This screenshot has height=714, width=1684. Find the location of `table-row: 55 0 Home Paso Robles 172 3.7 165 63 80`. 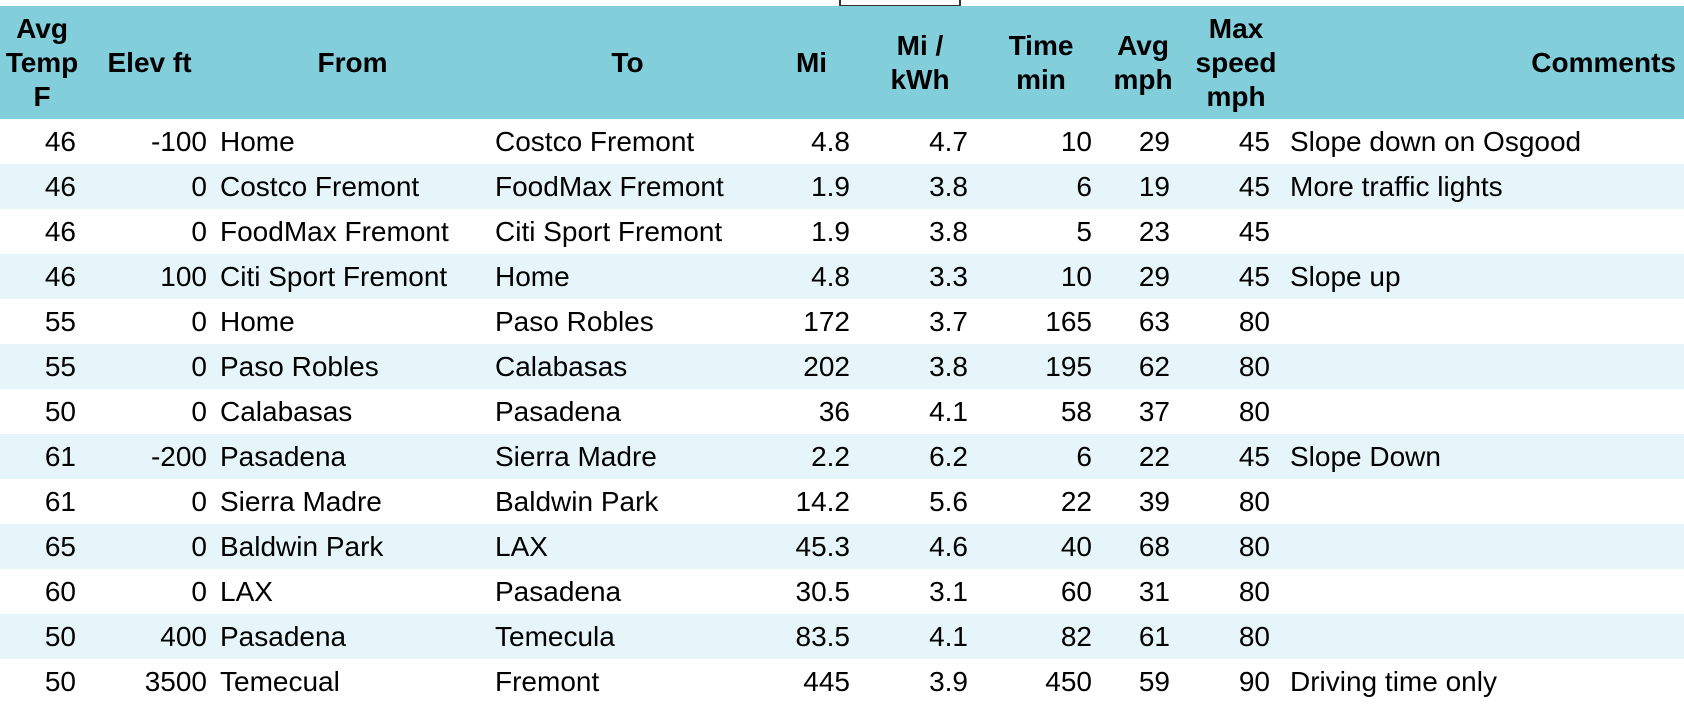

table-row: 55 0 Home Paso Robles 172 3.7 165 63 80 is located at coordinates (842, 321).